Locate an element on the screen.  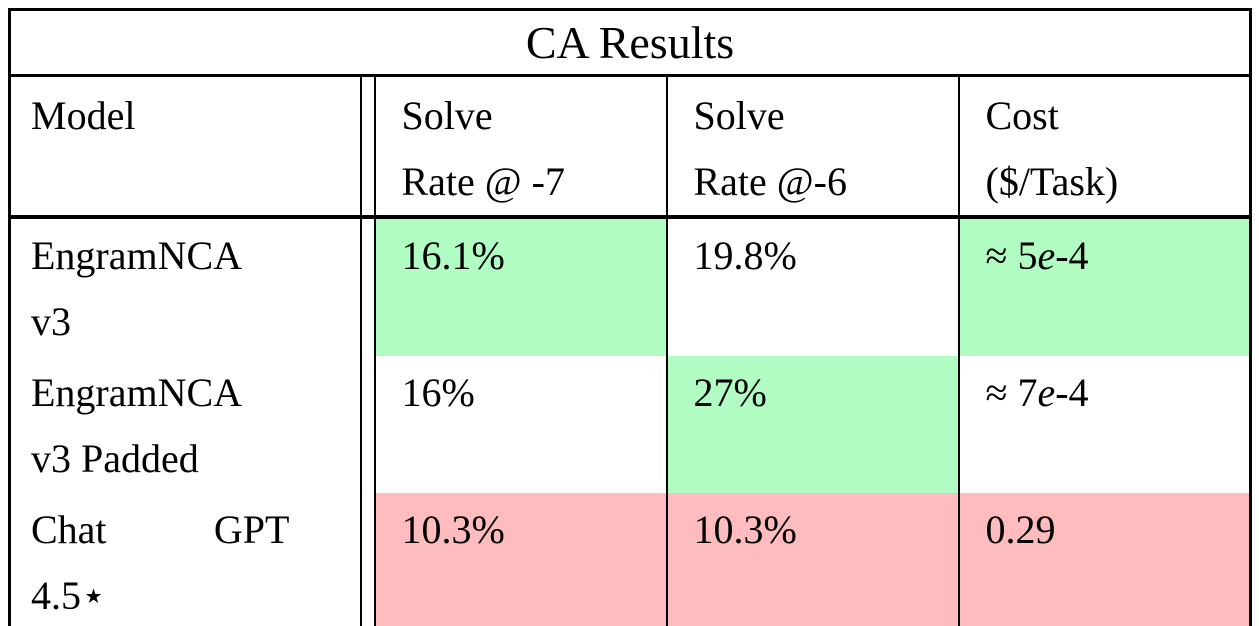
cell-value: 0.29 is located at coordinates (1020, 529).